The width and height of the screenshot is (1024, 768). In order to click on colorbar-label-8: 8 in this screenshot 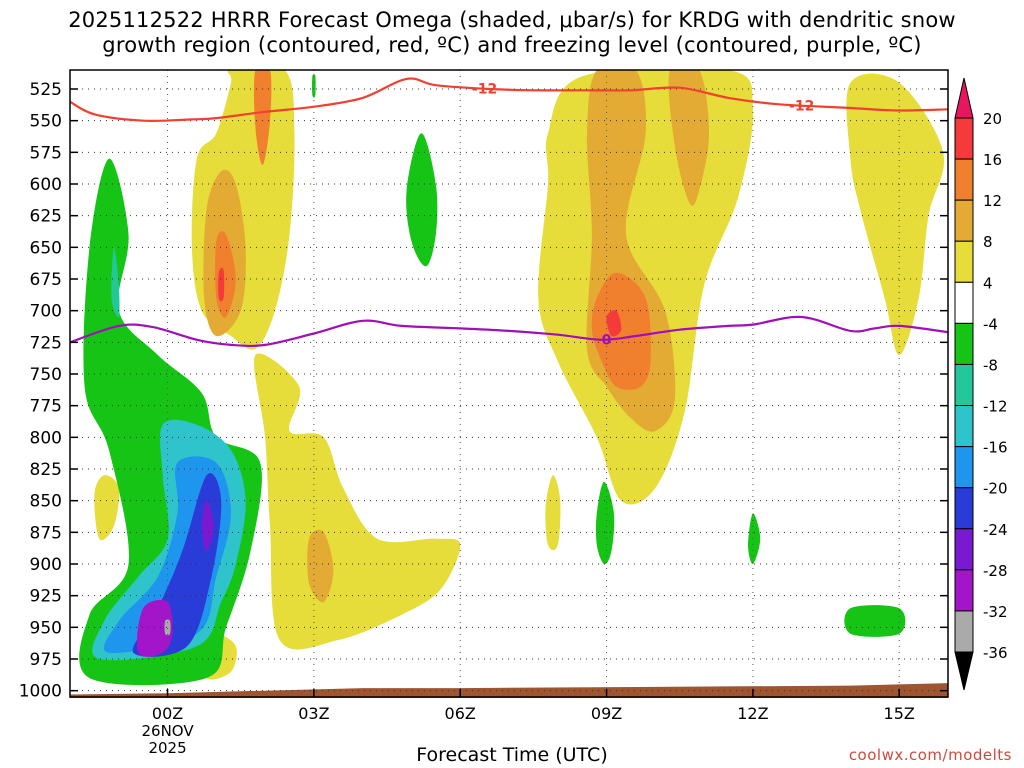, I will do `click(988, 242)`.